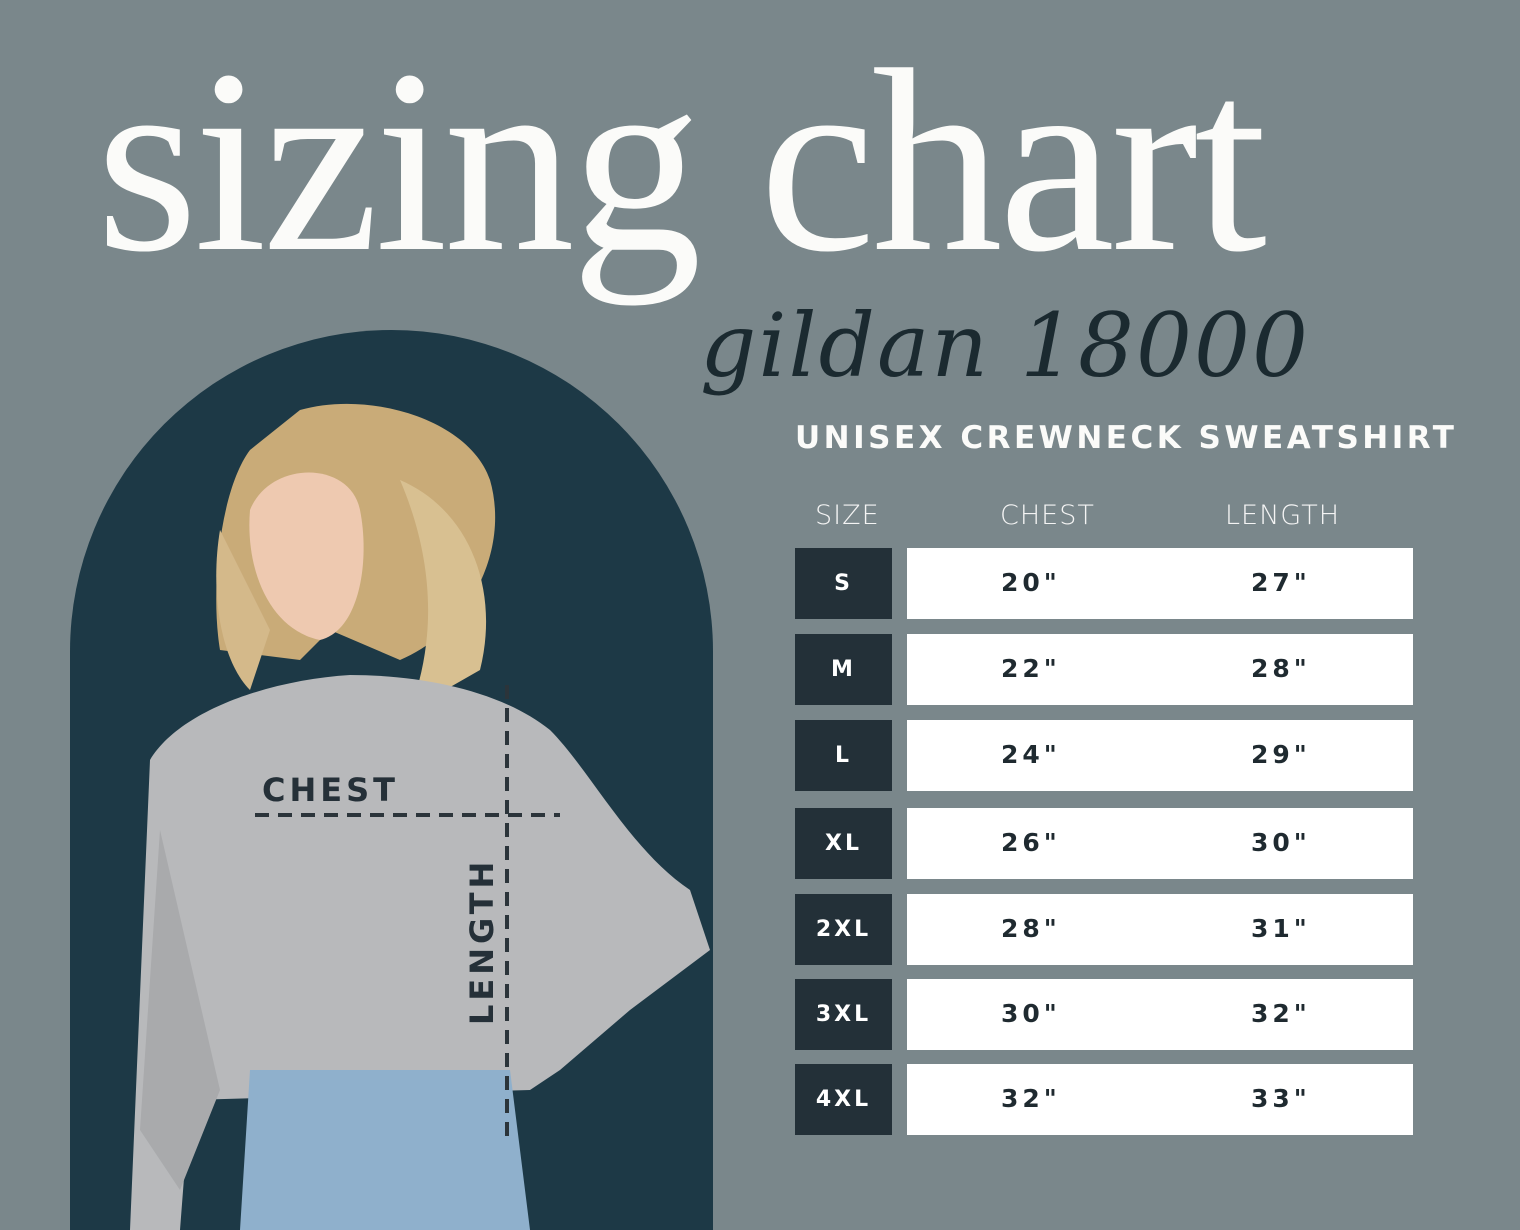 Image resolution: width=1520 pixels, height=1230 pixels. What do you see at coordinates (1031, 668) in the screenshot?
I see `chest-value: 22"` at bounding box center [1031, 668].